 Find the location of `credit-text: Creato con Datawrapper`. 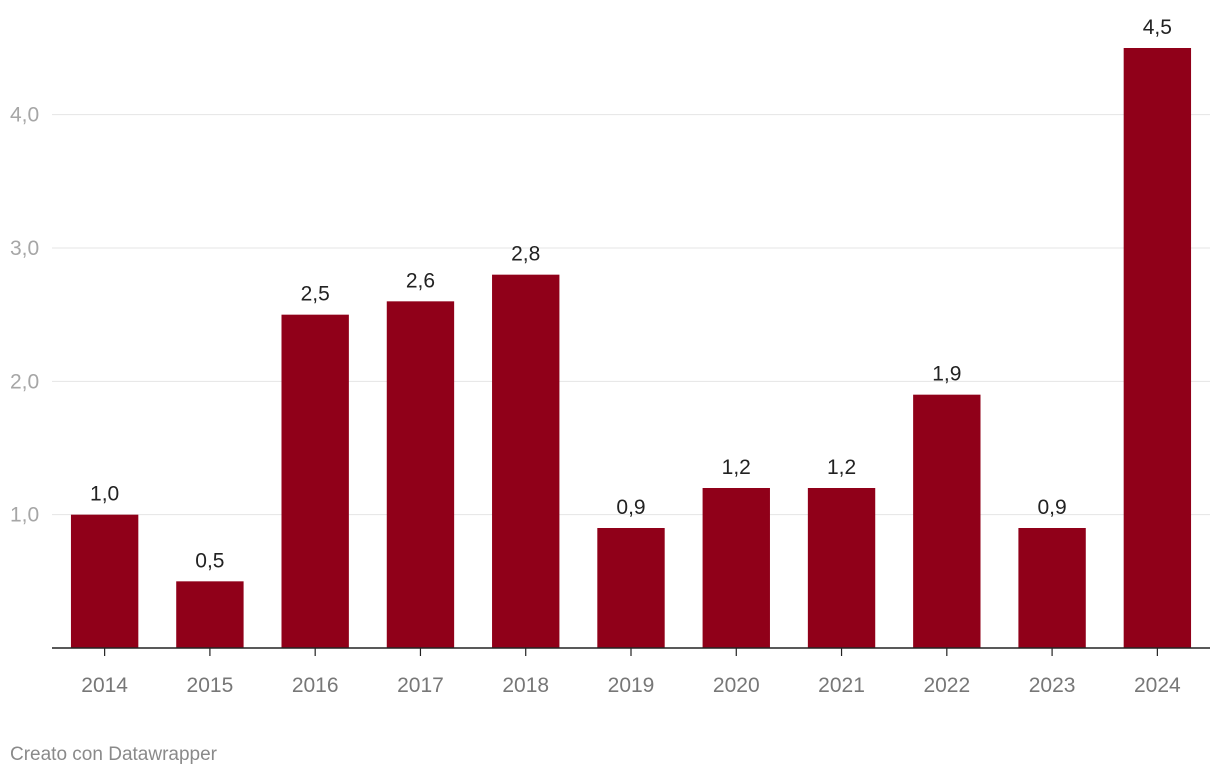

credit-text: Creato con Datawrapper is located at coordinates (113, 754).